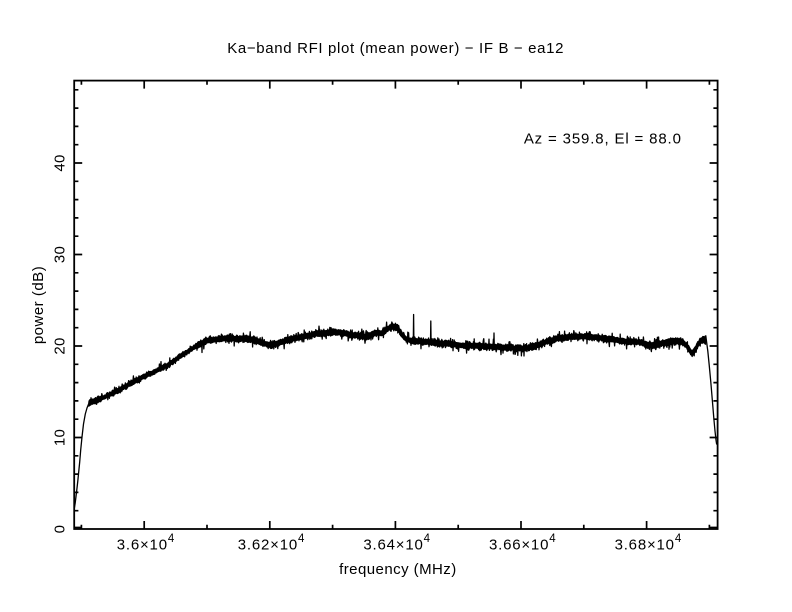 The height and width of the screenshot is (612, 792). Describe the element at coordinates (60, 529) in the screenshot. I see `svg-text: 0` at that location.